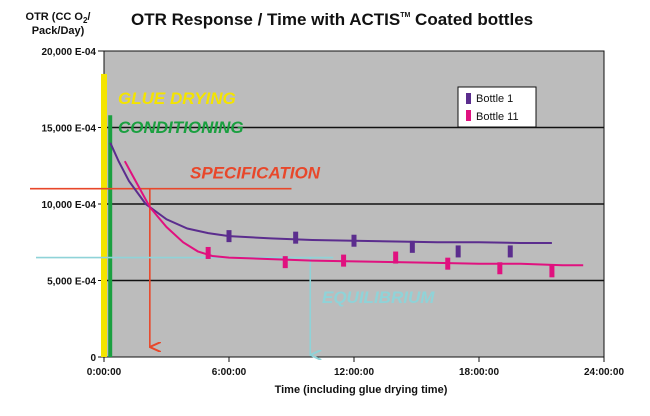 Image resolution: width=650 pixels, height=416 pixels. What do you see at coordinates (58, 18) in the screenshot?
I see `y-axis-label: OTR (CC O2/` at bounding box center [58, 18].